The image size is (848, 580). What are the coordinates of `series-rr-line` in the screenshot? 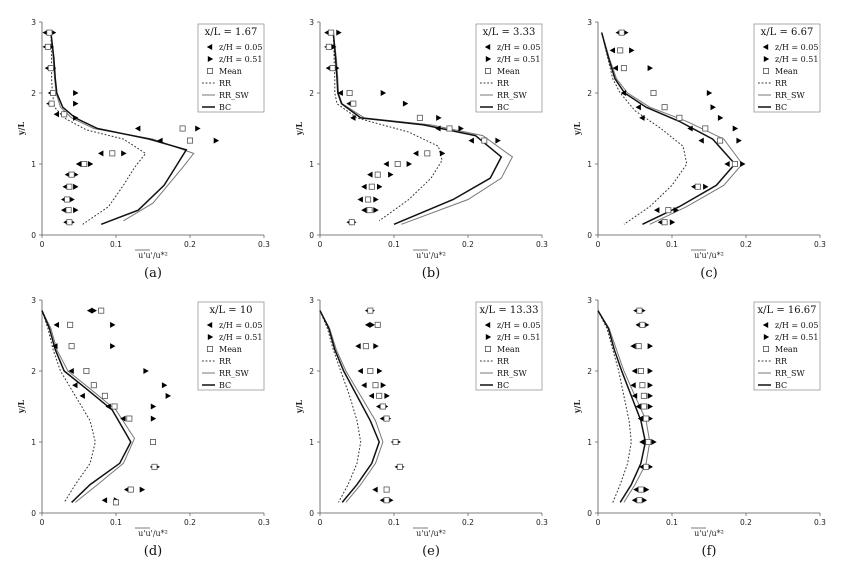 It's located at (68, 406).